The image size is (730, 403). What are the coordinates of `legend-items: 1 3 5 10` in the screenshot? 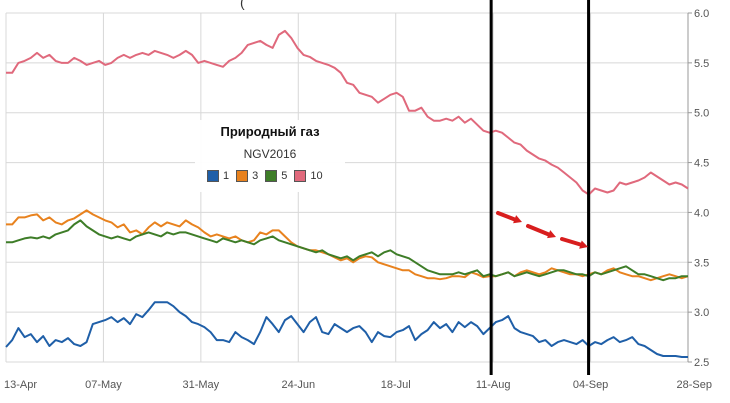 It's located at (265, 176).